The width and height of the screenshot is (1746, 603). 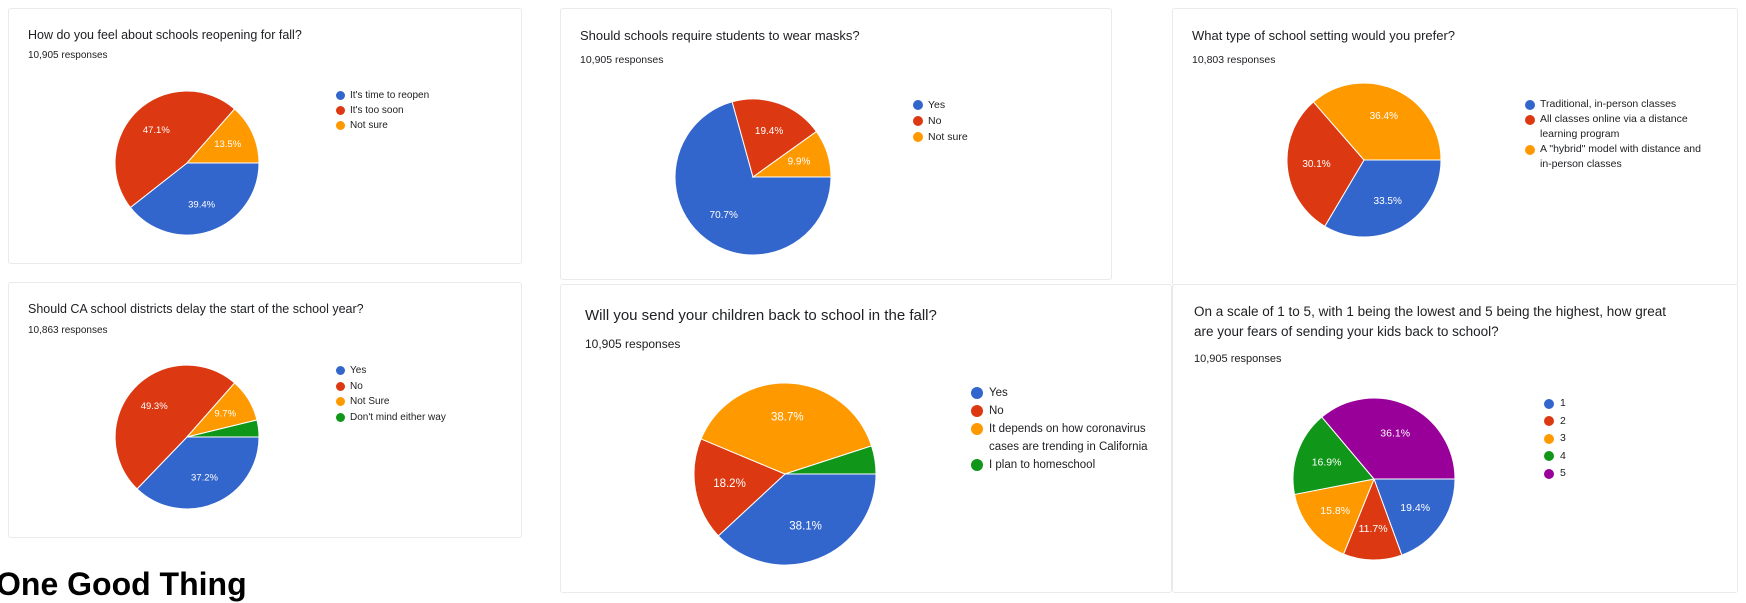 What do you see at coordinates (724, 215) in the screenshot?
I see `slice-label: 70.7%` at bounding box center [724, 215].